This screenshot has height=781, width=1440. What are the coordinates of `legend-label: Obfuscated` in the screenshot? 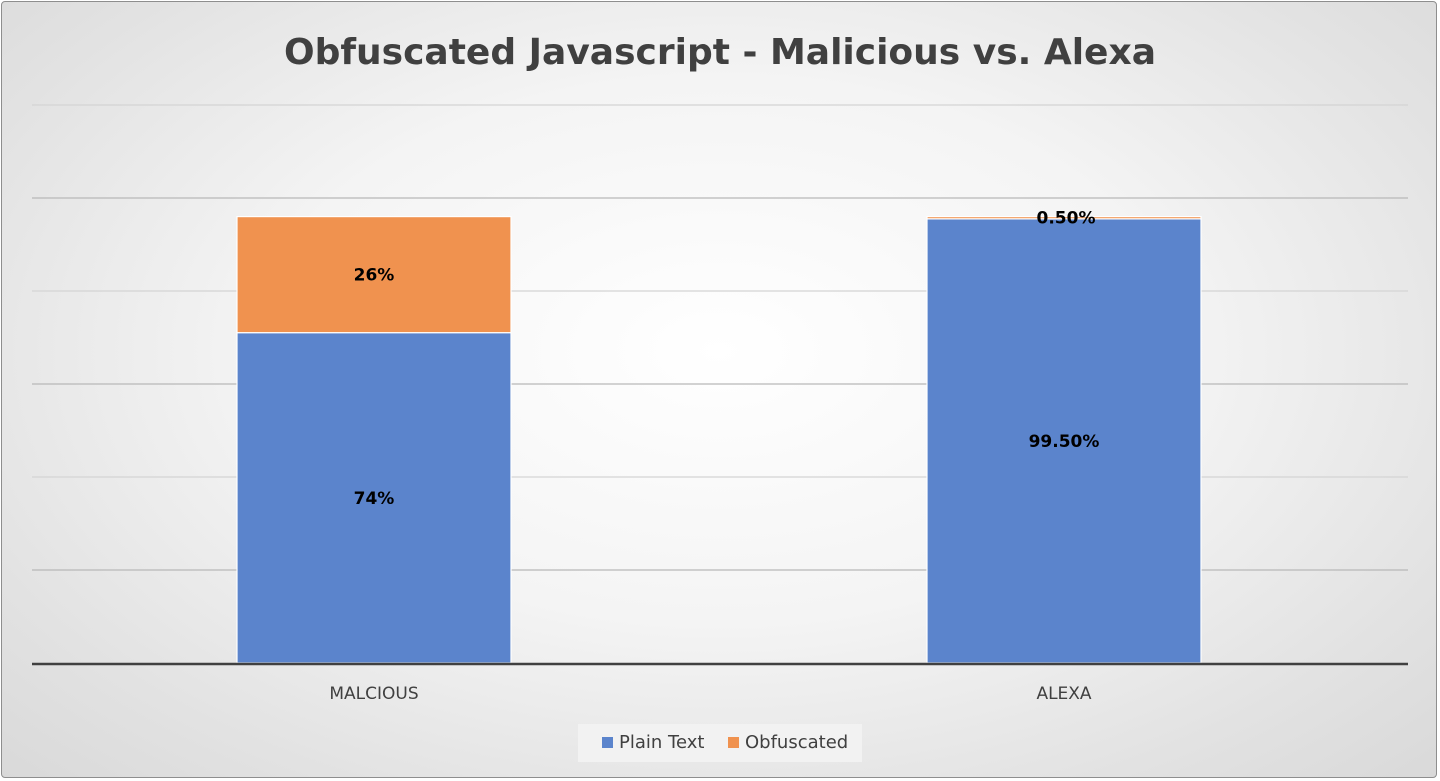 It's located at (796, 742).